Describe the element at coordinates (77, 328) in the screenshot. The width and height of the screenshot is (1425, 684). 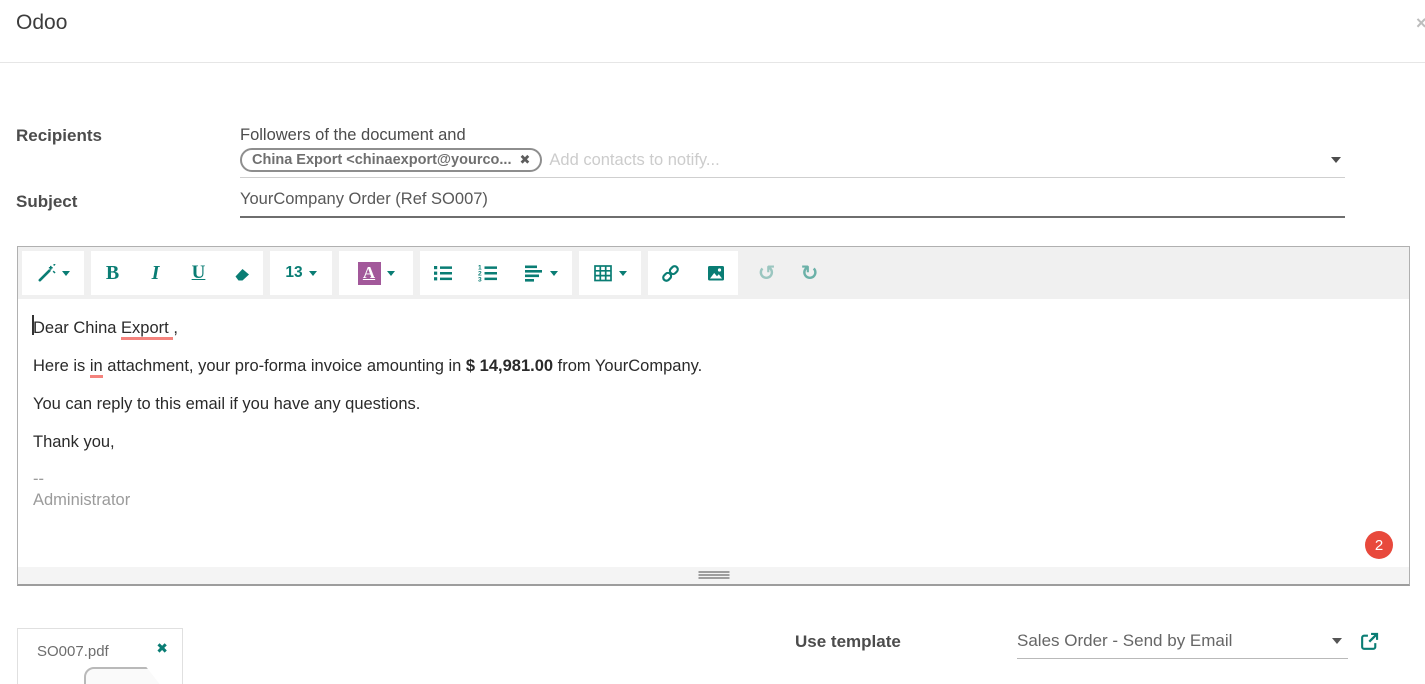
I see `body-text: Dear China` at that location.